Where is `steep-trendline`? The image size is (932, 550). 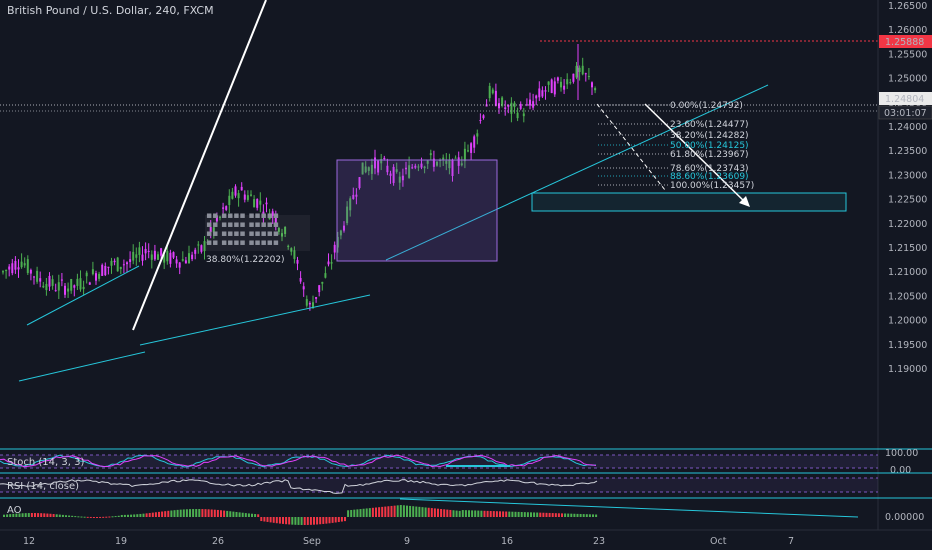 steep-trendline is located at coordinates (199, 165).